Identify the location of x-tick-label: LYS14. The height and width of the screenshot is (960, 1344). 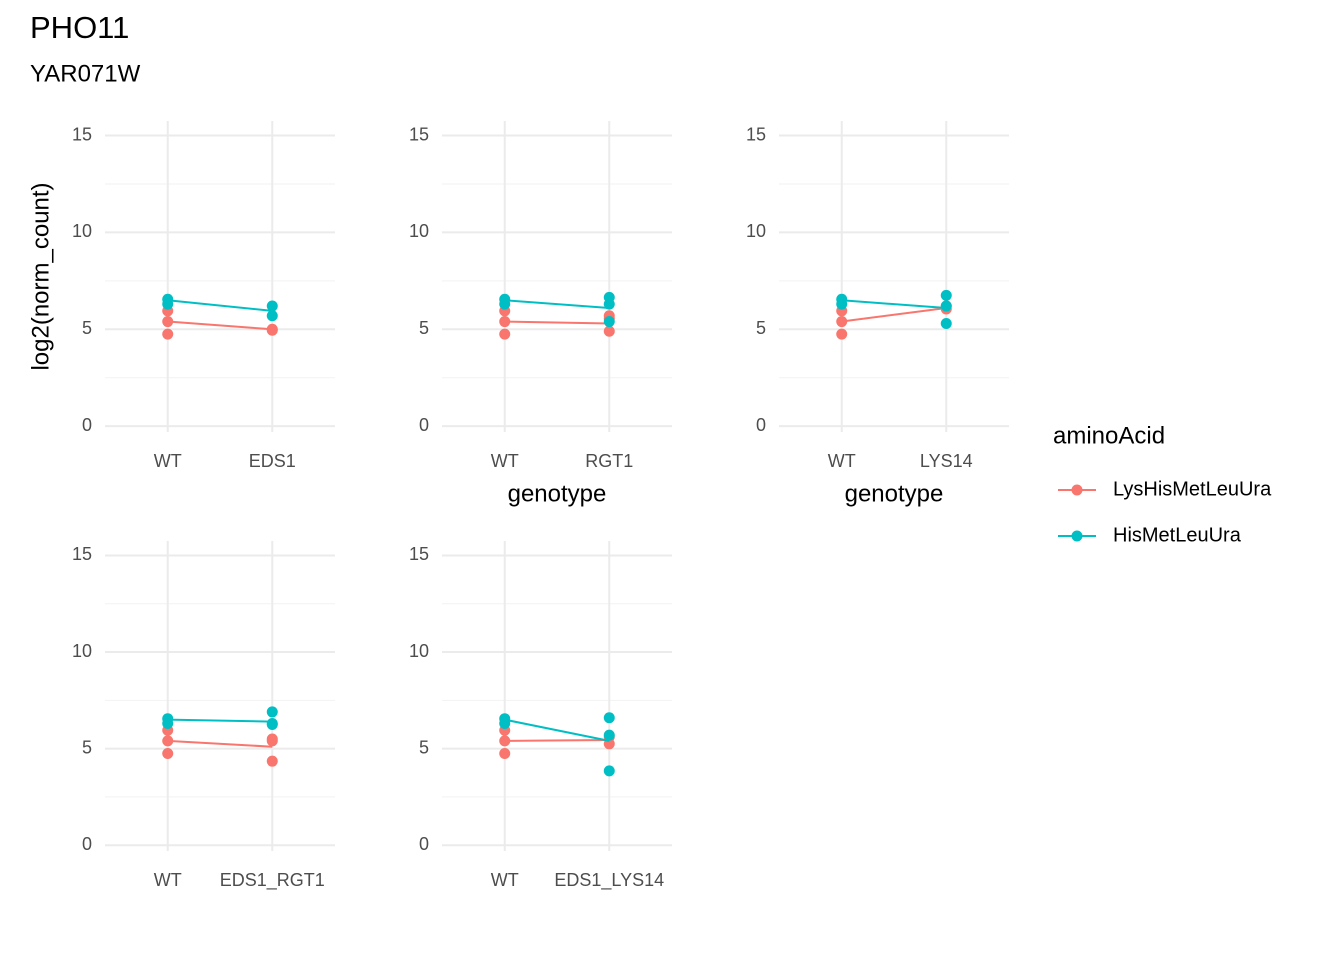
(946, 461).